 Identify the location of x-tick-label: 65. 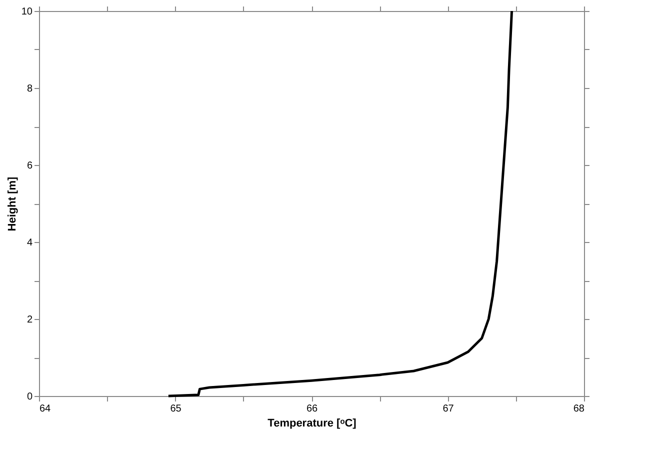
(176, 409).